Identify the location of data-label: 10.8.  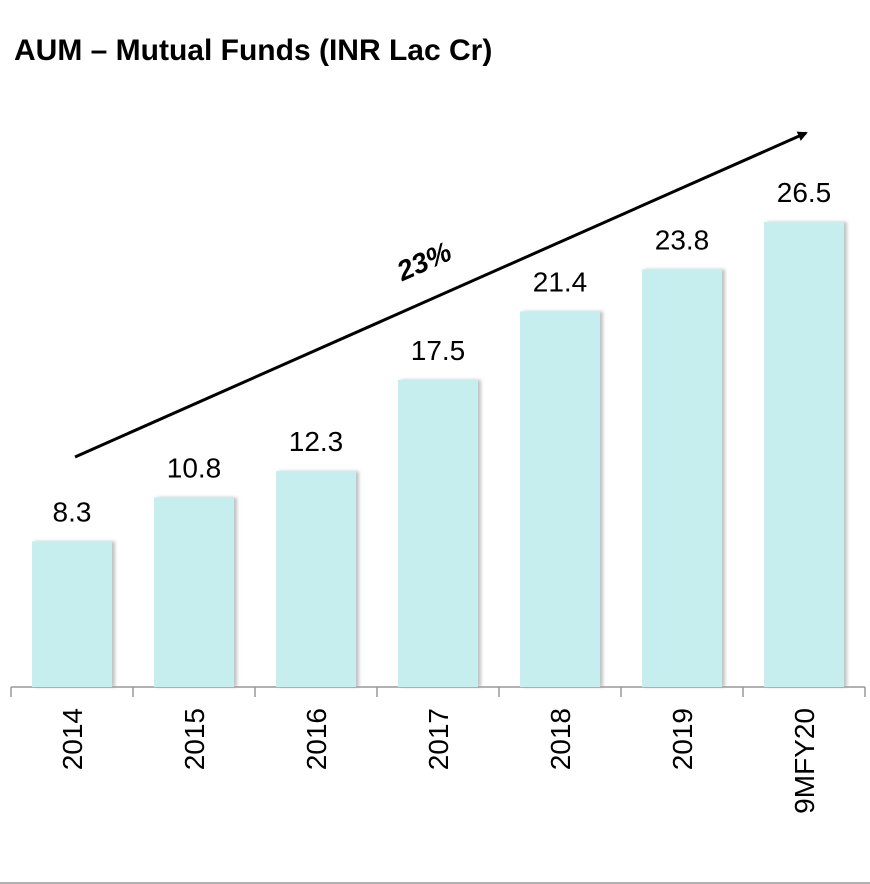
(194, 467).